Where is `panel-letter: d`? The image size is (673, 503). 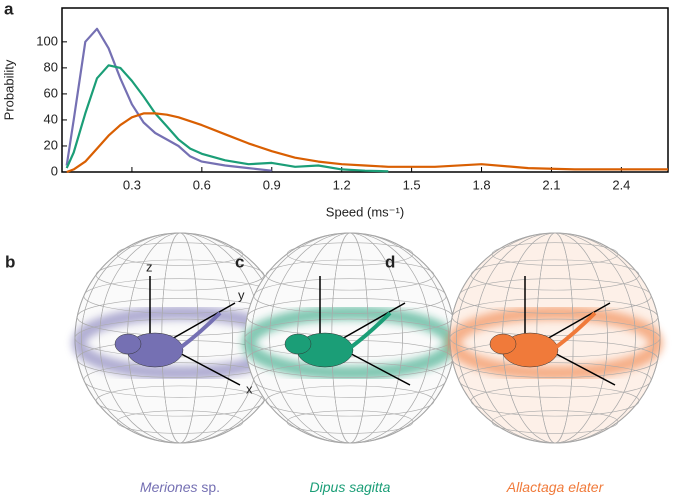 panel-letter: d is located at coordinates (390, 261).